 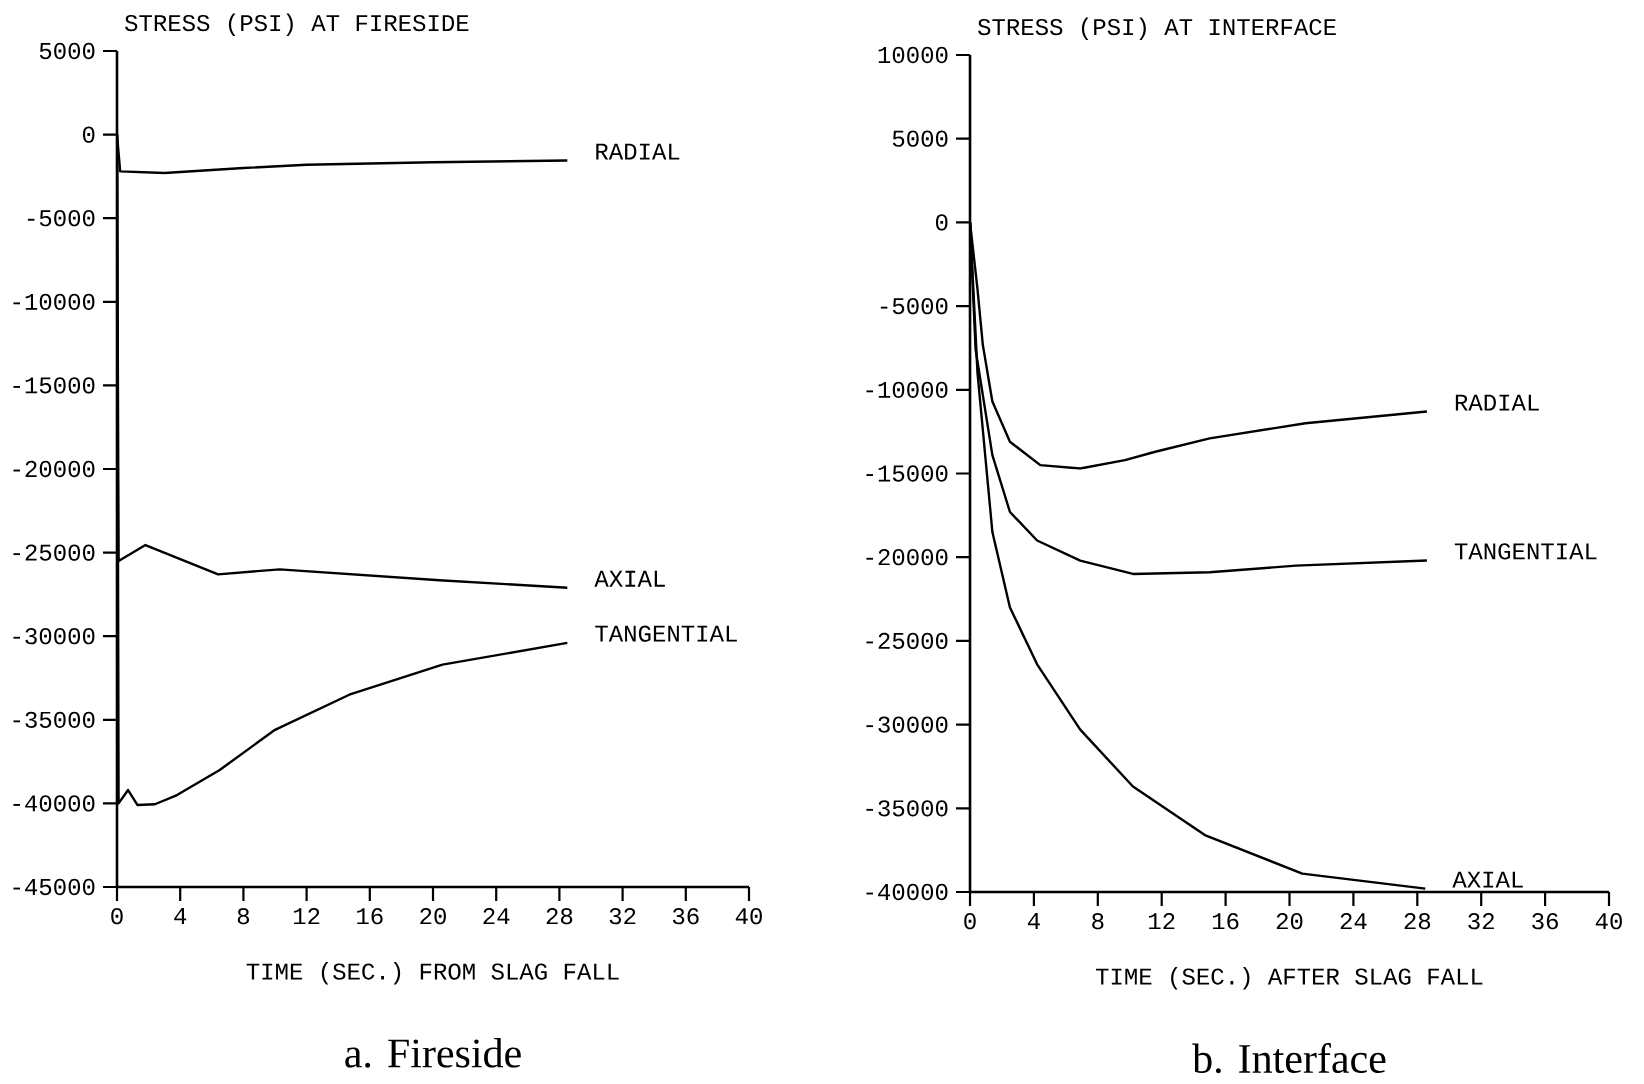 I want to click on y-axis-title: STRESS (PSI) AT FIRESIDE, so click(x=297, y=24).